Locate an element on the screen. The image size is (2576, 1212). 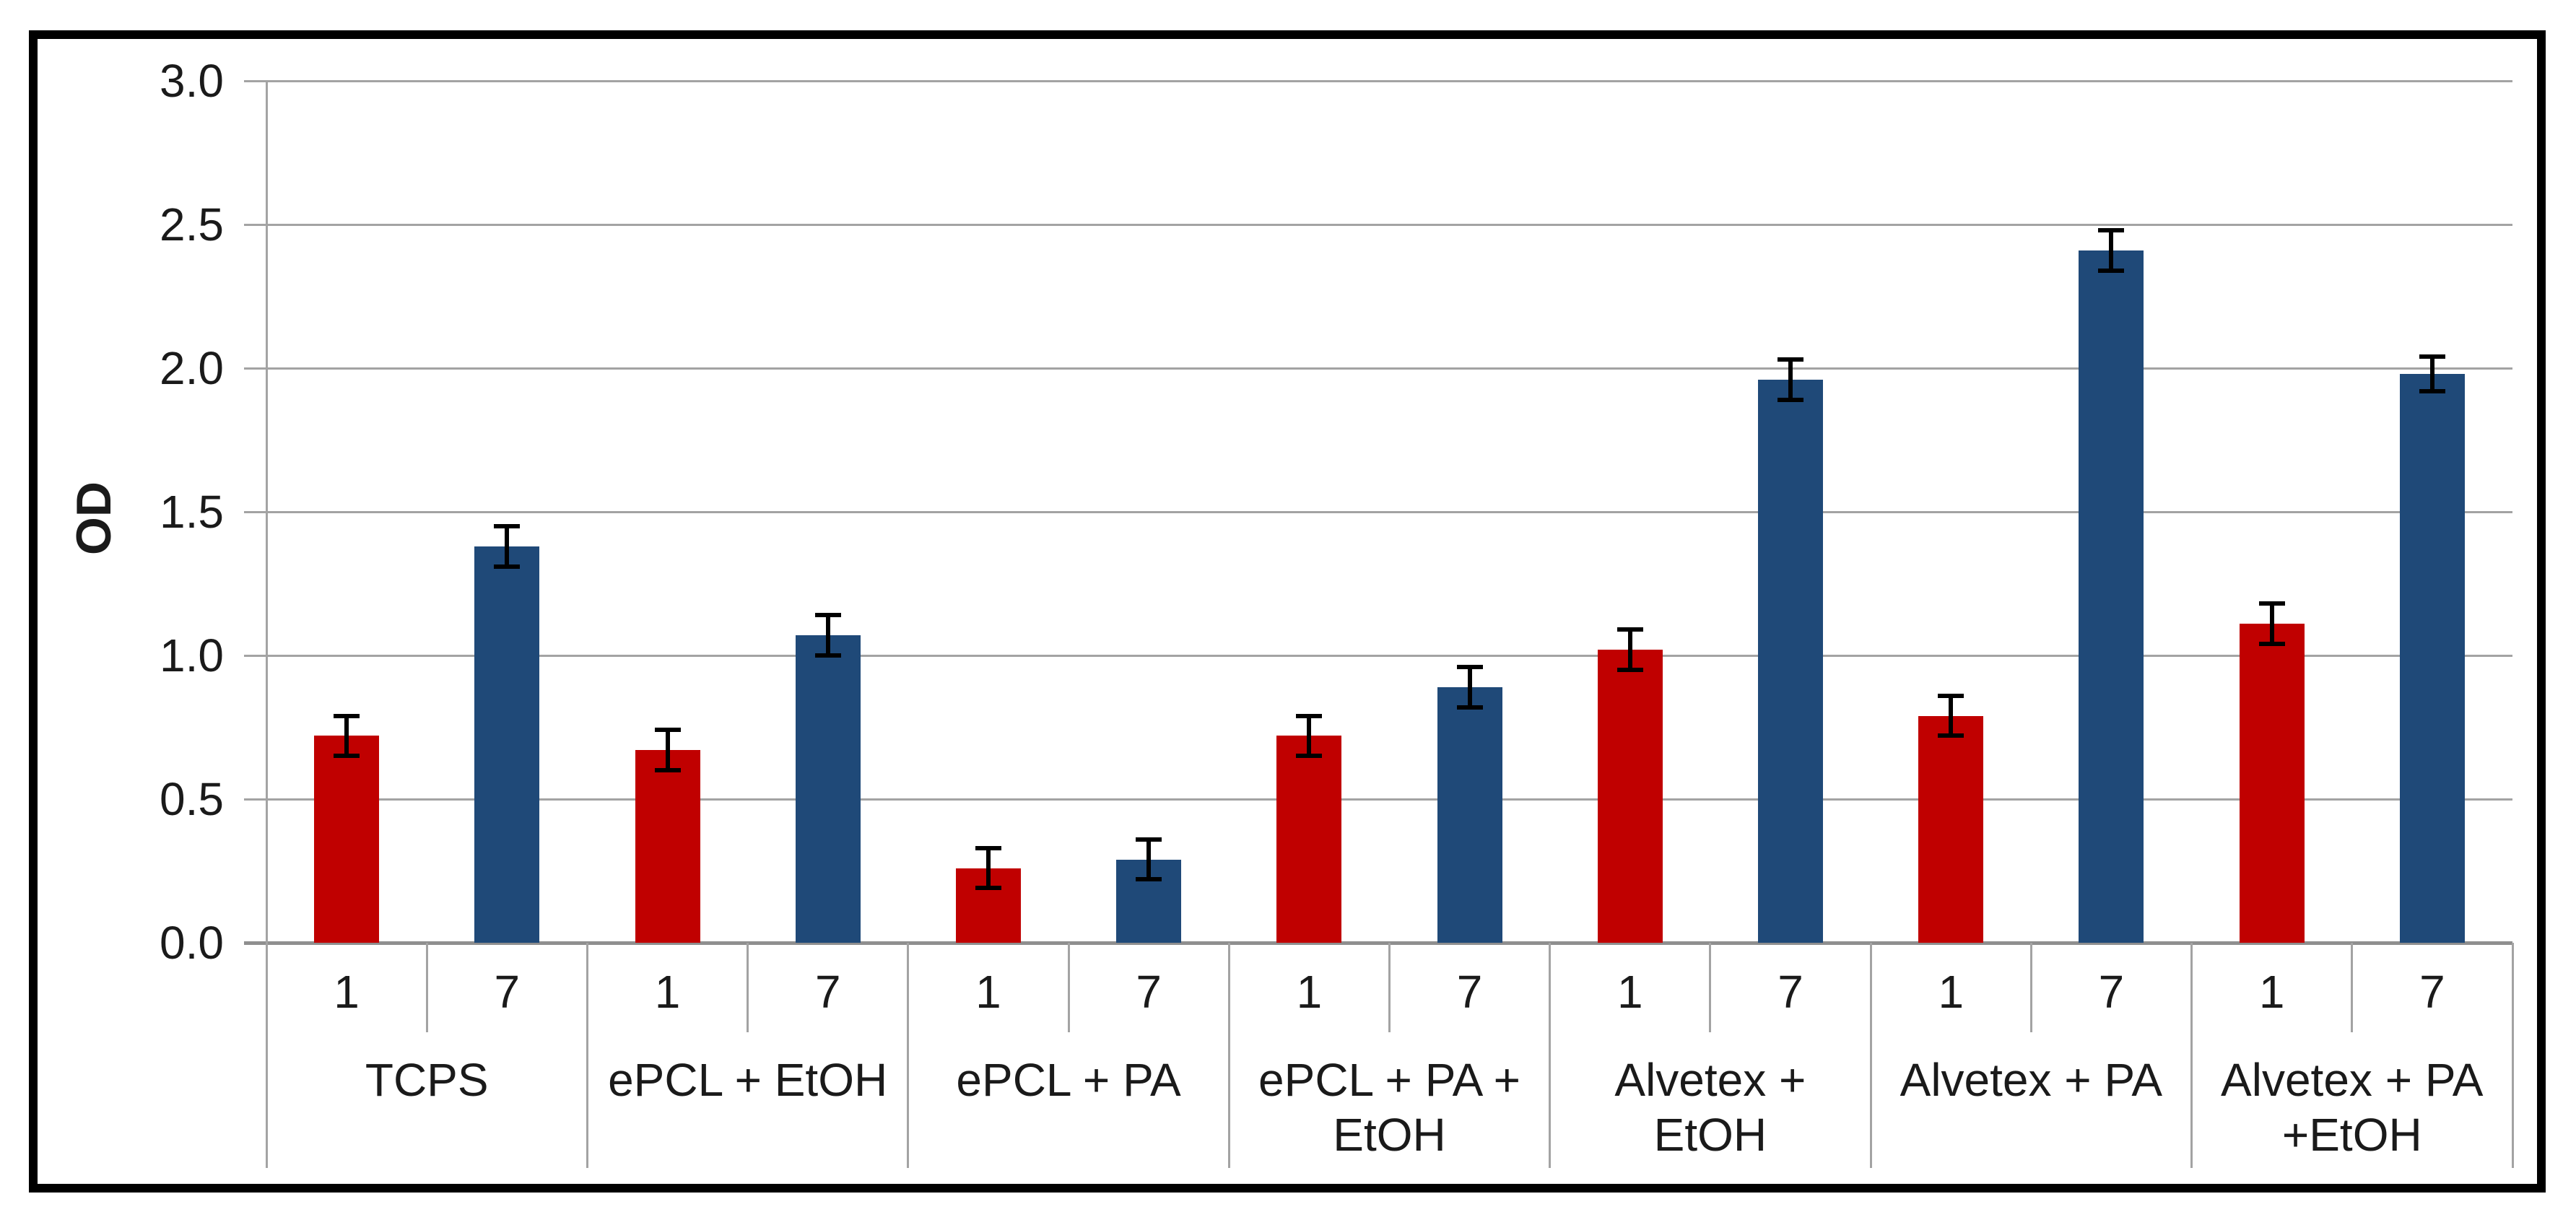
group-label-line: Alvetex + is located at coordinates (1710, 1080).